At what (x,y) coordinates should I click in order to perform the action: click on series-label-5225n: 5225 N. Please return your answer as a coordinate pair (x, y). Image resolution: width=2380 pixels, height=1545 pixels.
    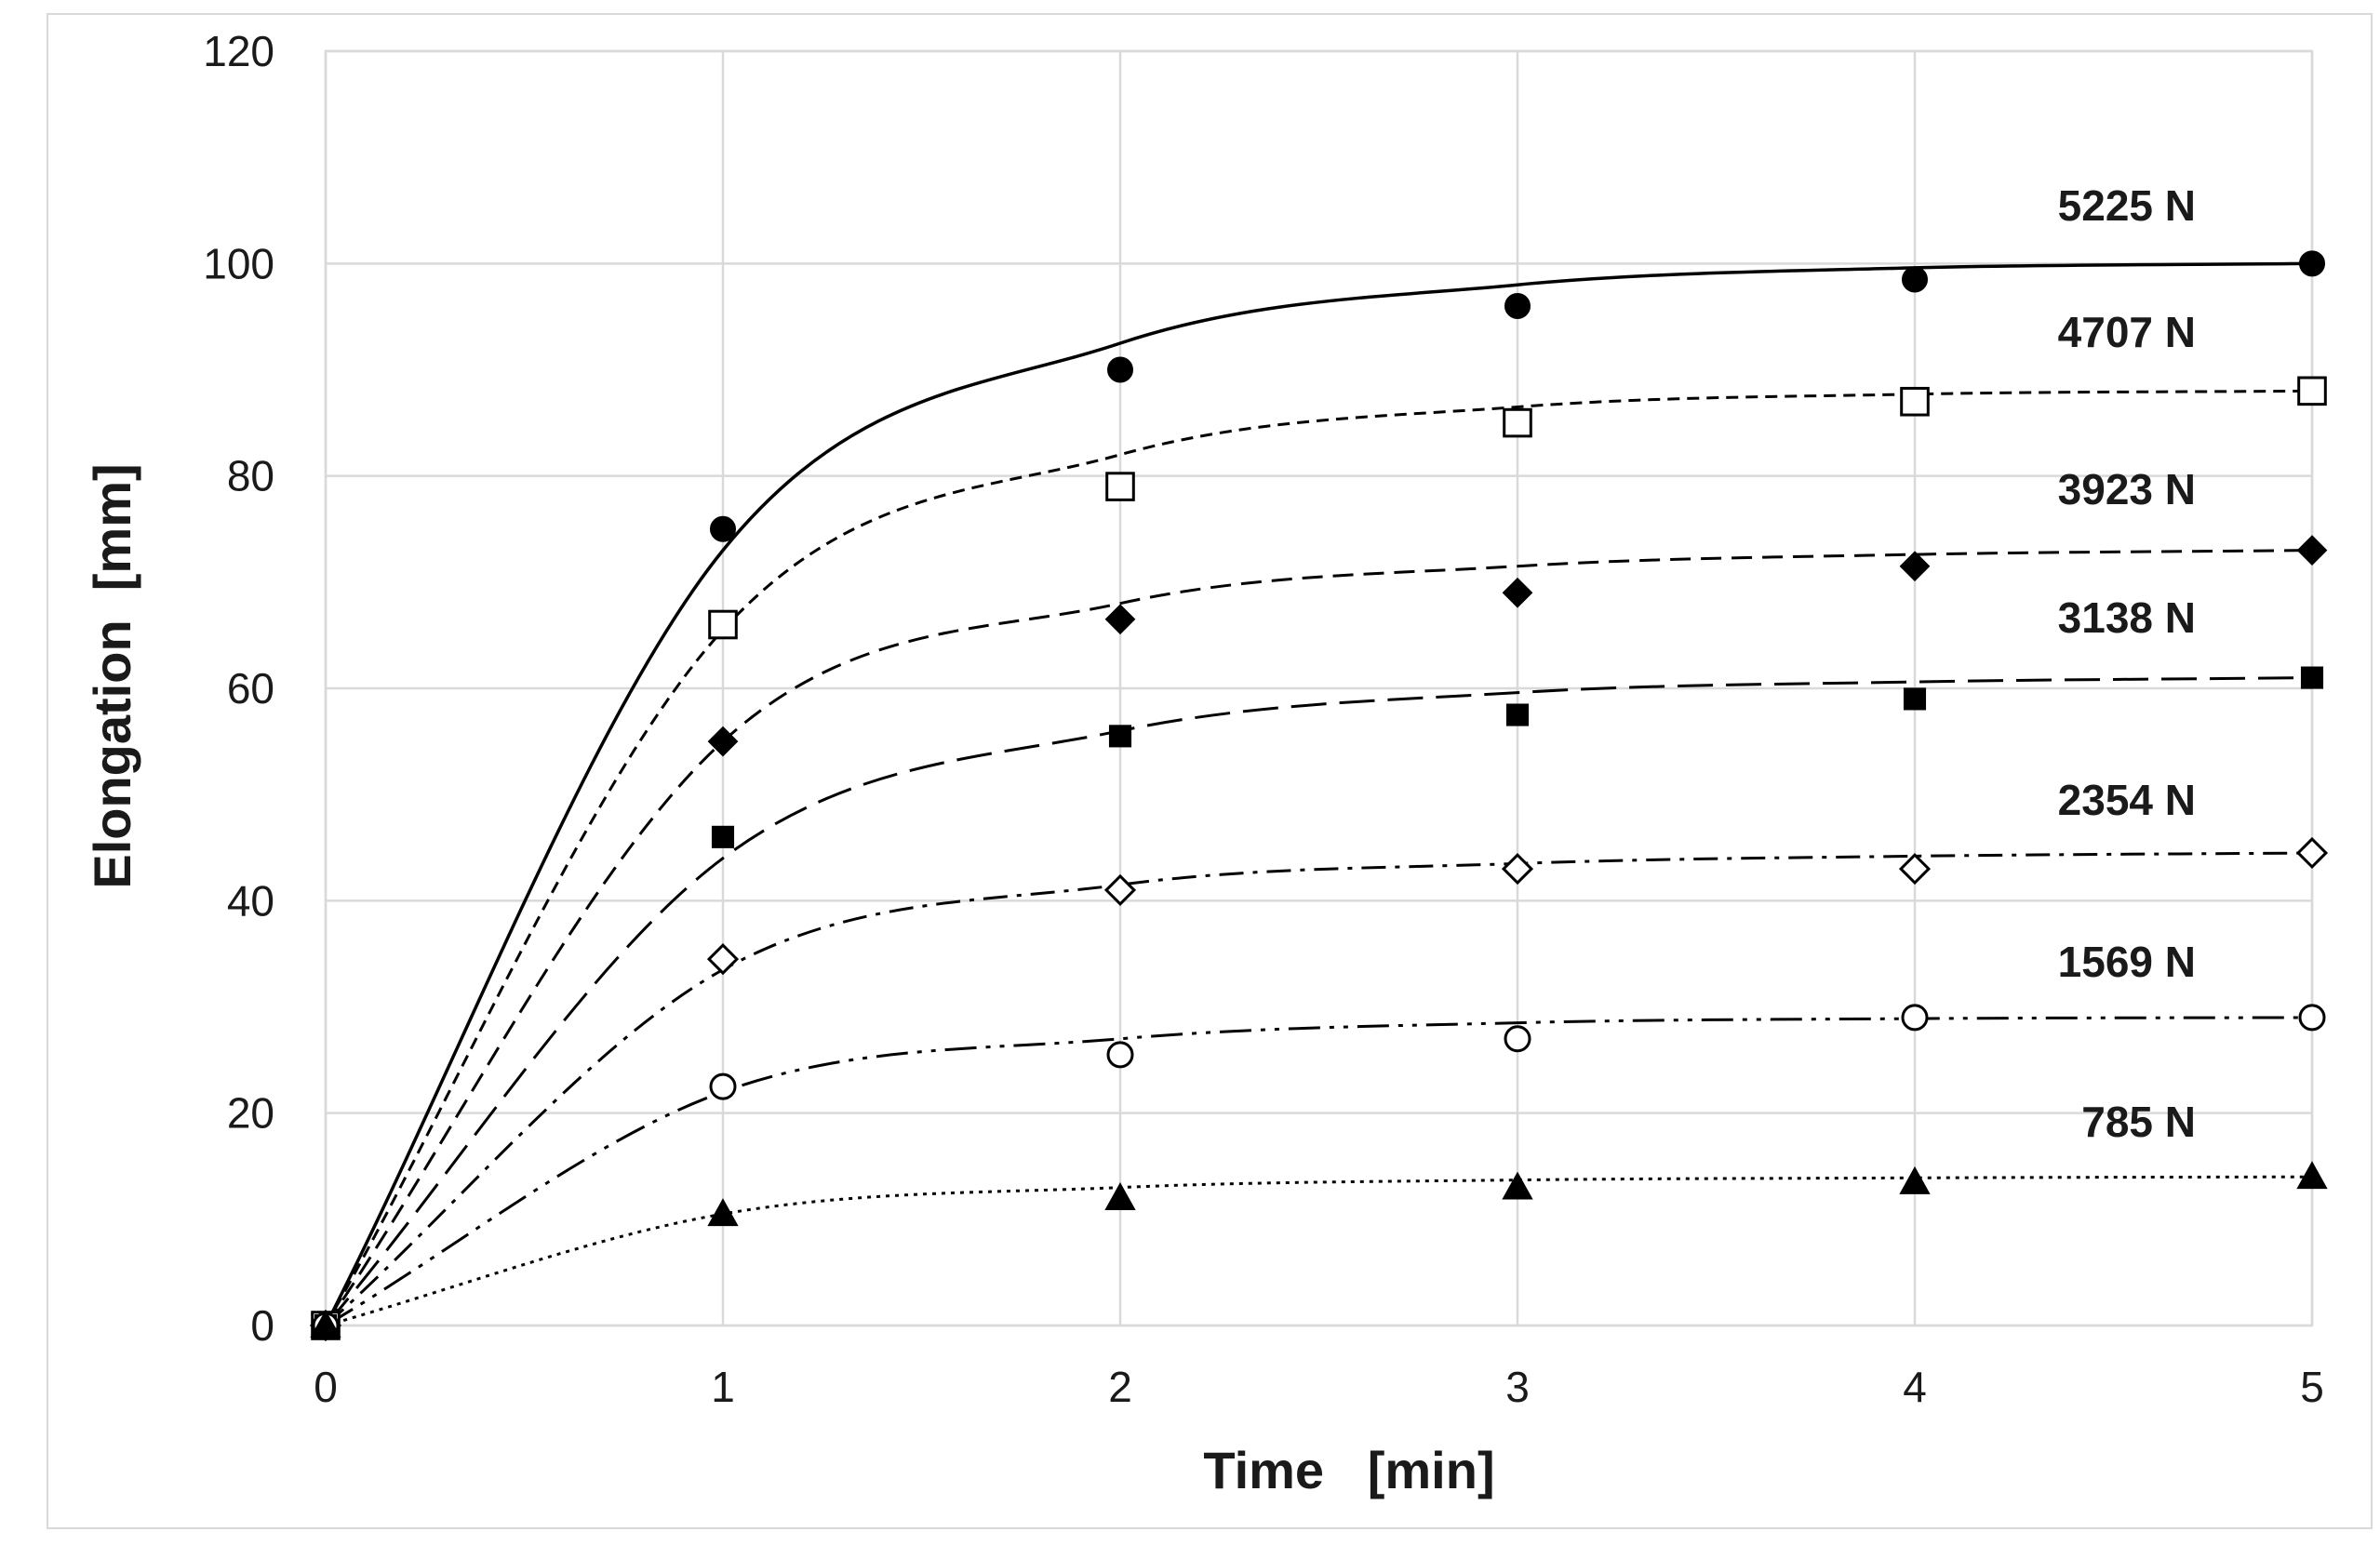
    Looking at the image, I should click on (2127, 205).